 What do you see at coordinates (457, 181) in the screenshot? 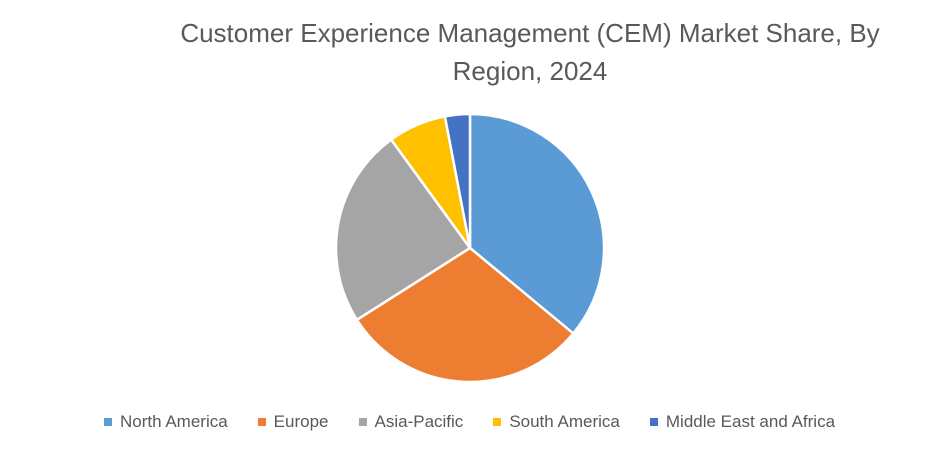
I see `pie-slice-middle-east-and-africa` at bounding box center [457, 181].